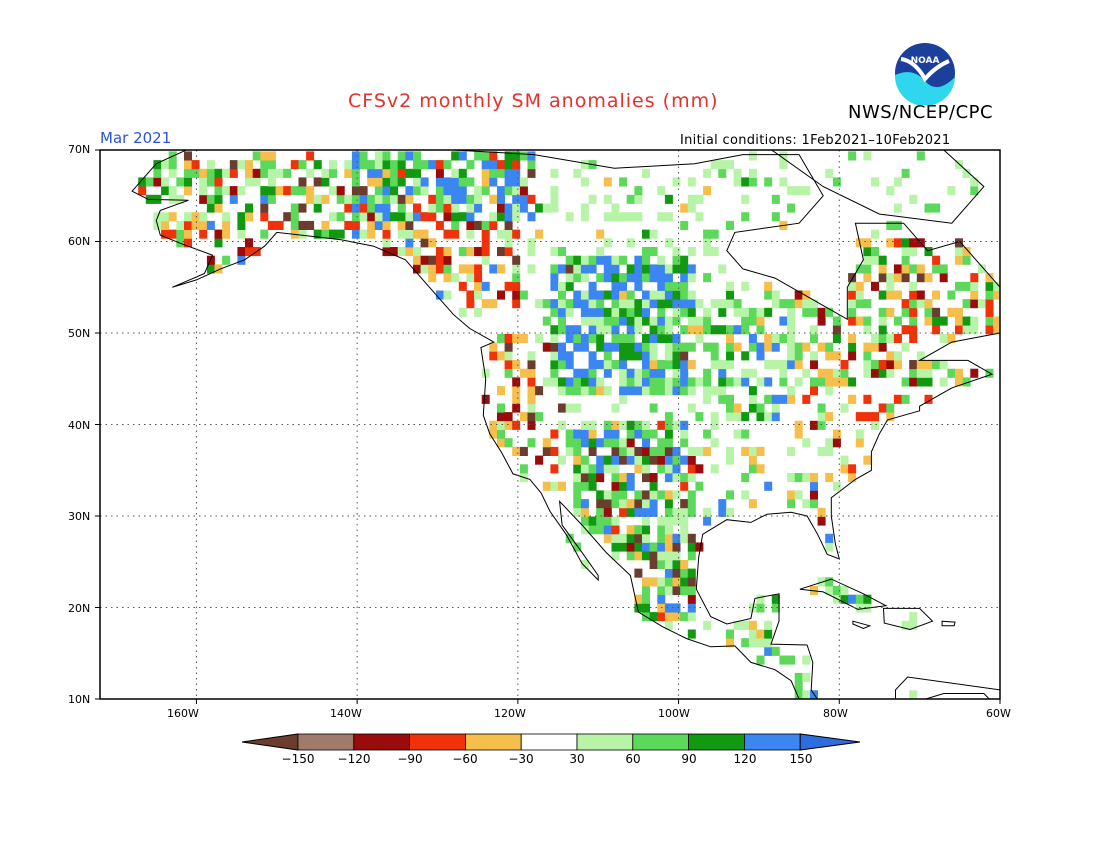 The height and width of the screenshot is (850, 1100). Describe the element at coordinates (948, 623) in the screenshot. I see `coastline` at that location.